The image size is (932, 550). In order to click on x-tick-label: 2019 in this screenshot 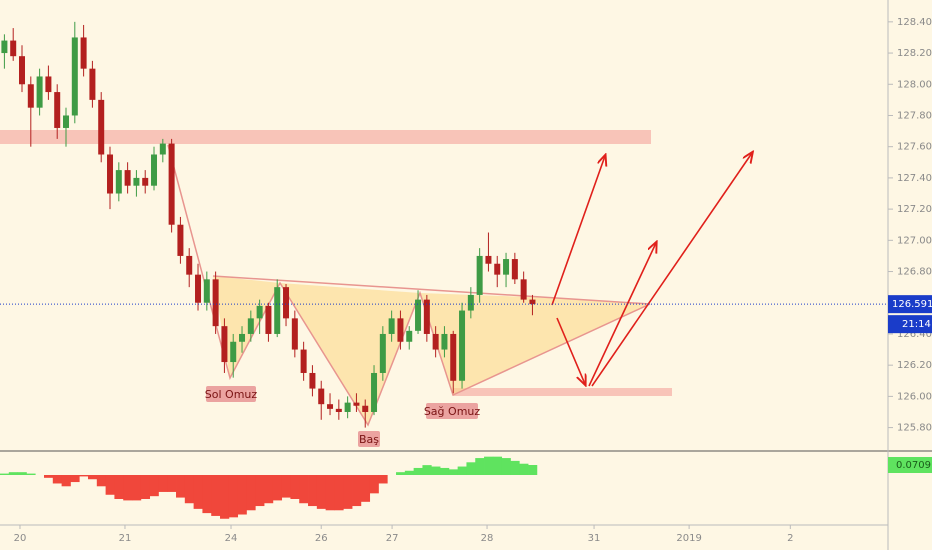, I will do `click(688, 538)`.